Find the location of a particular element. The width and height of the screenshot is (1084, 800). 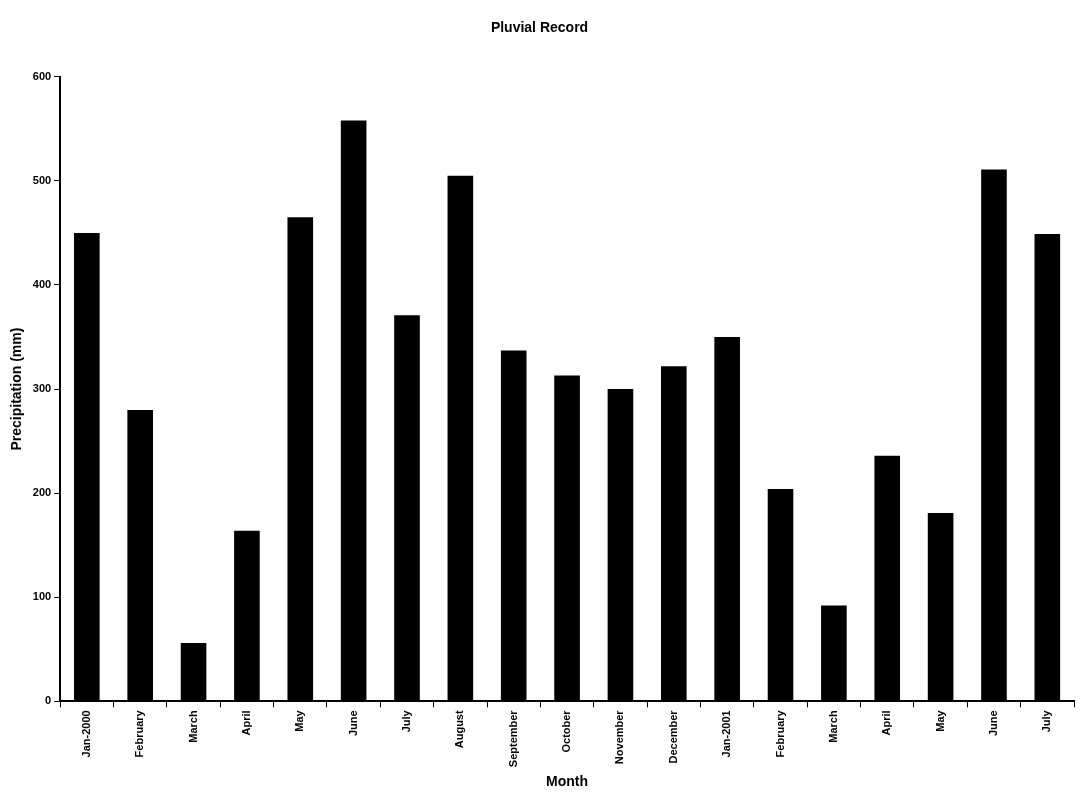

x-tick-label: September is located at coordinates (512, 738).